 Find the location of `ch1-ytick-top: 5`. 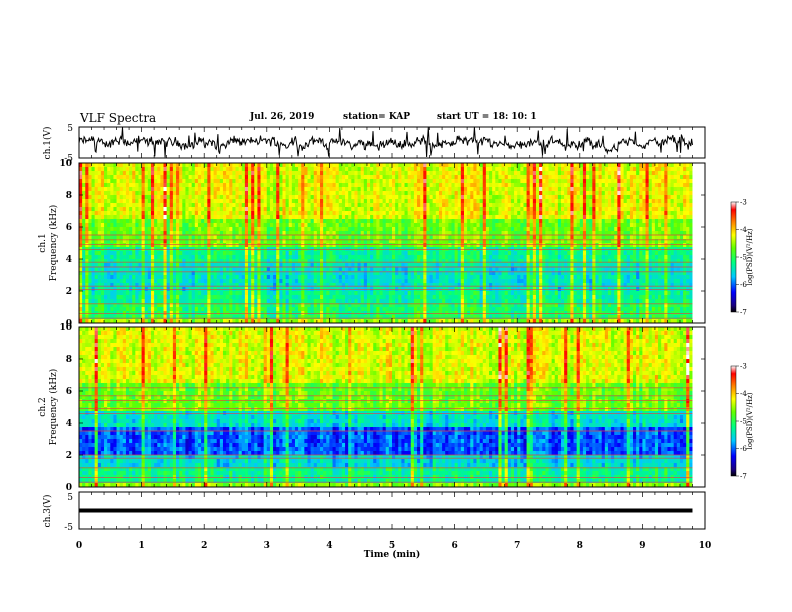

ch1-ytick-top: 5 is located at coordinates (70, 129).